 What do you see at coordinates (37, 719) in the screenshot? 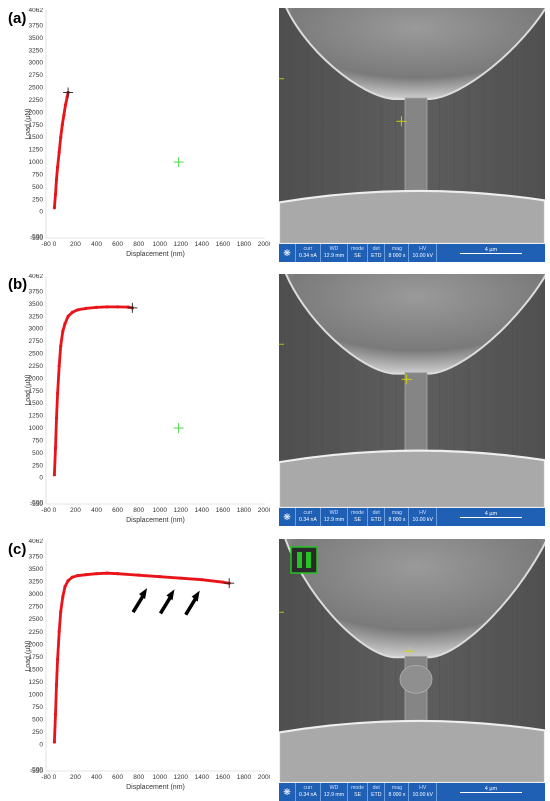
I see `y-tick-label: 500` at bounding box center [37, 719].